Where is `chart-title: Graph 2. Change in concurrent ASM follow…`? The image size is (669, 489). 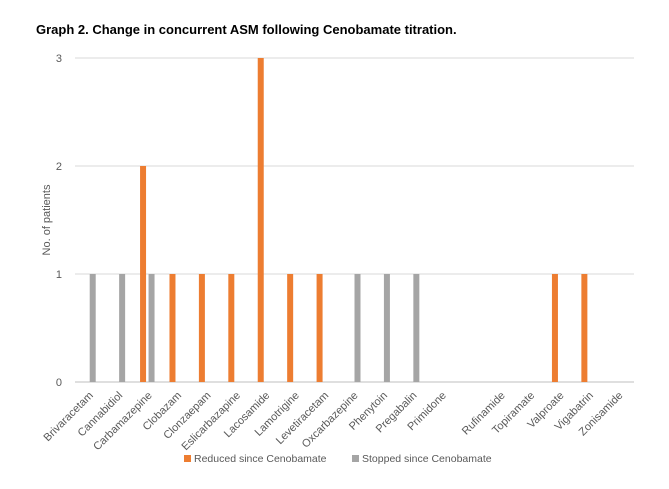 chart-title: Graph 2. Change in concurrent ASM follow… is located at coordinates (246, 29).